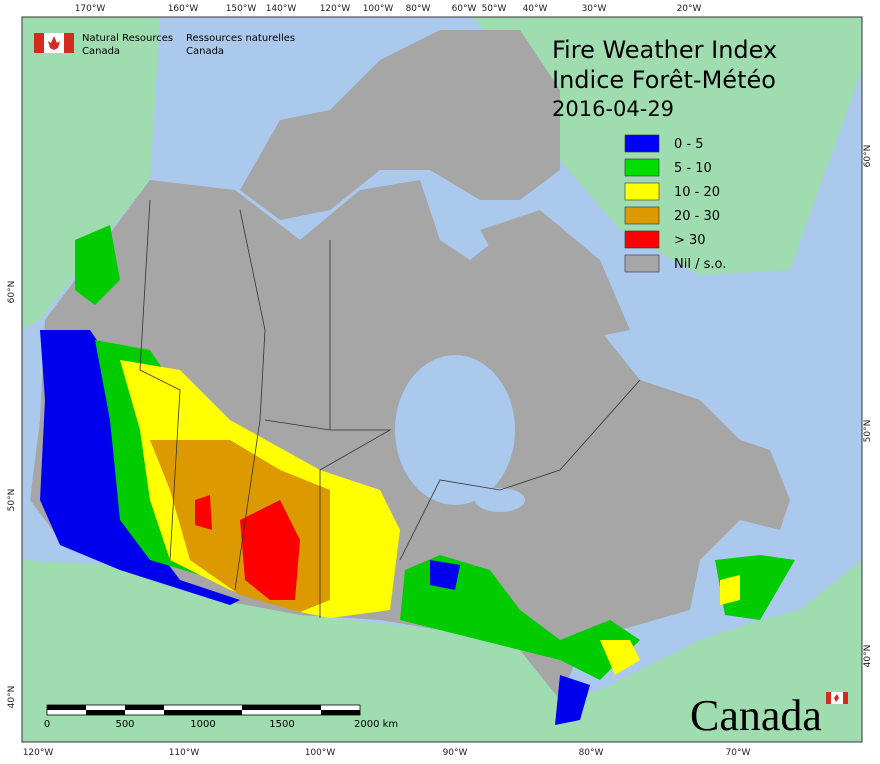 The image size is (880, 764). I want to click on grid-label: 110°W, so click(184, 753).